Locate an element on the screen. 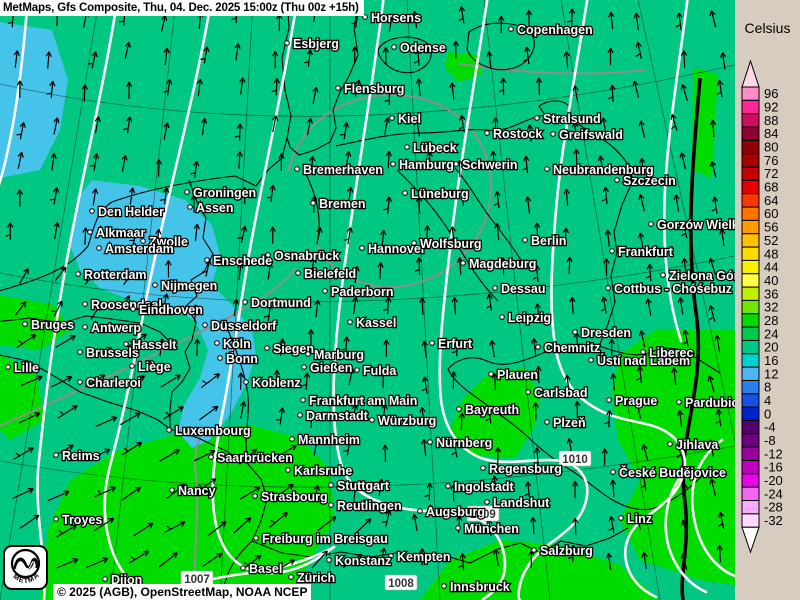  city-label: Rostock is located at coordinates (517, 134).